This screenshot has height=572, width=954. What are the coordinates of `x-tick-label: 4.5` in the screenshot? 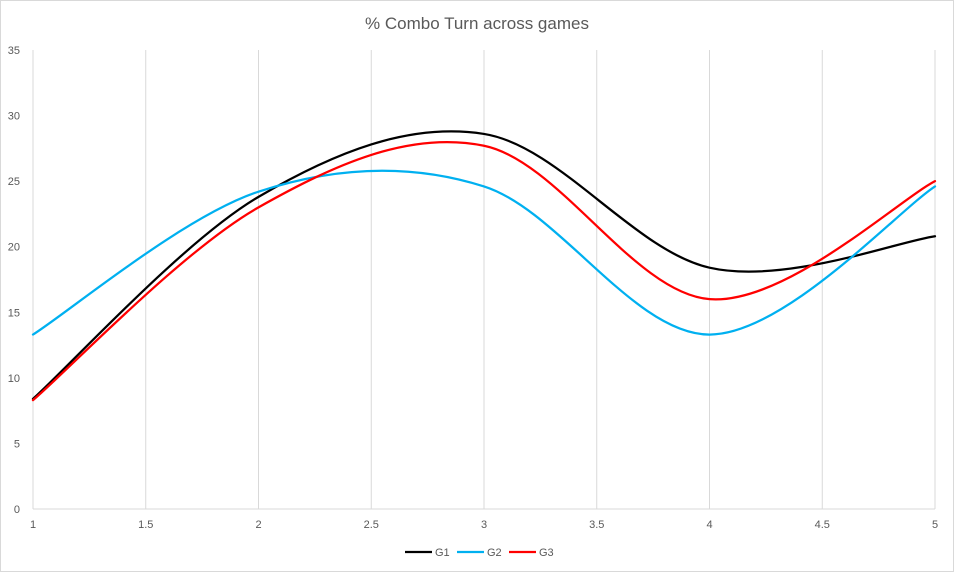 It's located at (822, 525).